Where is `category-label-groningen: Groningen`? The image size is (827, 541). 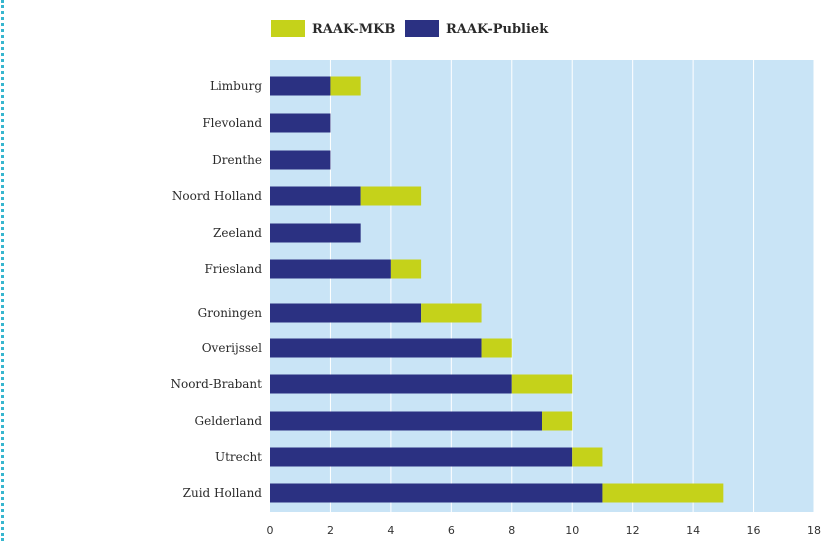 category-label-groningen: Groningen is located at coordinates (230, 313).